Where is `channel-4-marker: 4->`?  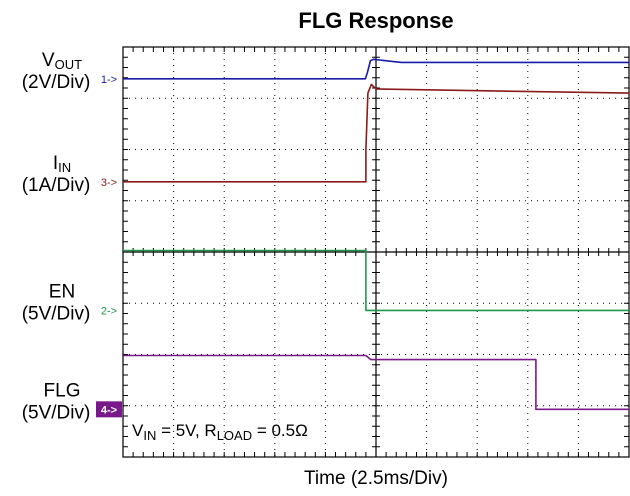 channel-4-marker: 4-> is located at coordinates (109, 410).